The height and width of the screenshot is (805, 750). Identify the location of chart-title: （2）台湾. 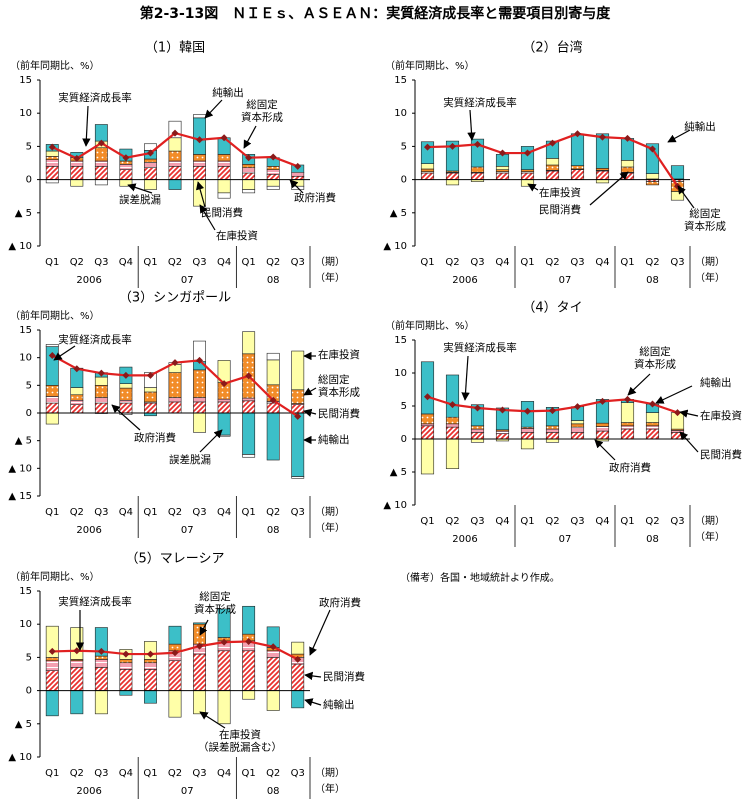
(552, 48).